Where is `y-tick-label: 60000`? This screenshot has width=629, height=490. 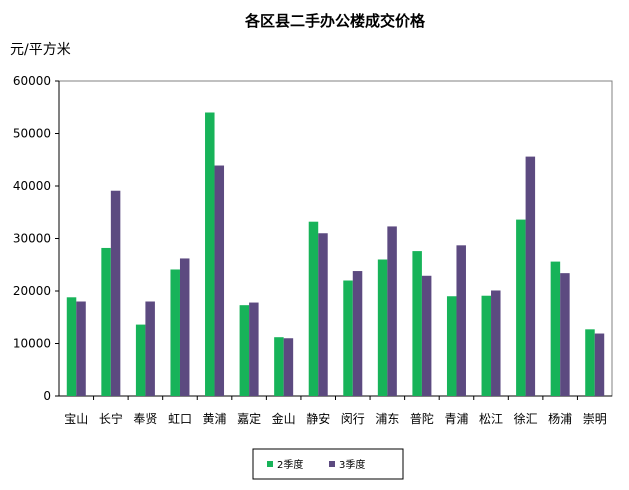 y-tick-label: 60000 is located at coordinates (32, 81).